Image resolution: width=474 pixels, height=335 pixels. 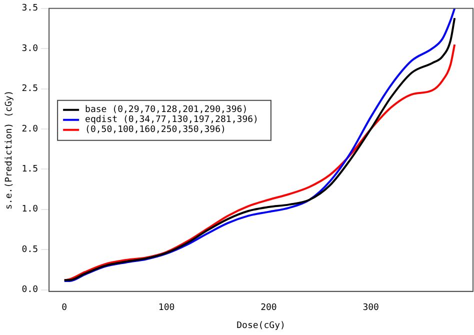 What do you see at coordinates (155, 130) in the screenshot?
I see `legend-label: (0,50,100,160,250,350,396)` at bounding box center [155, 130].